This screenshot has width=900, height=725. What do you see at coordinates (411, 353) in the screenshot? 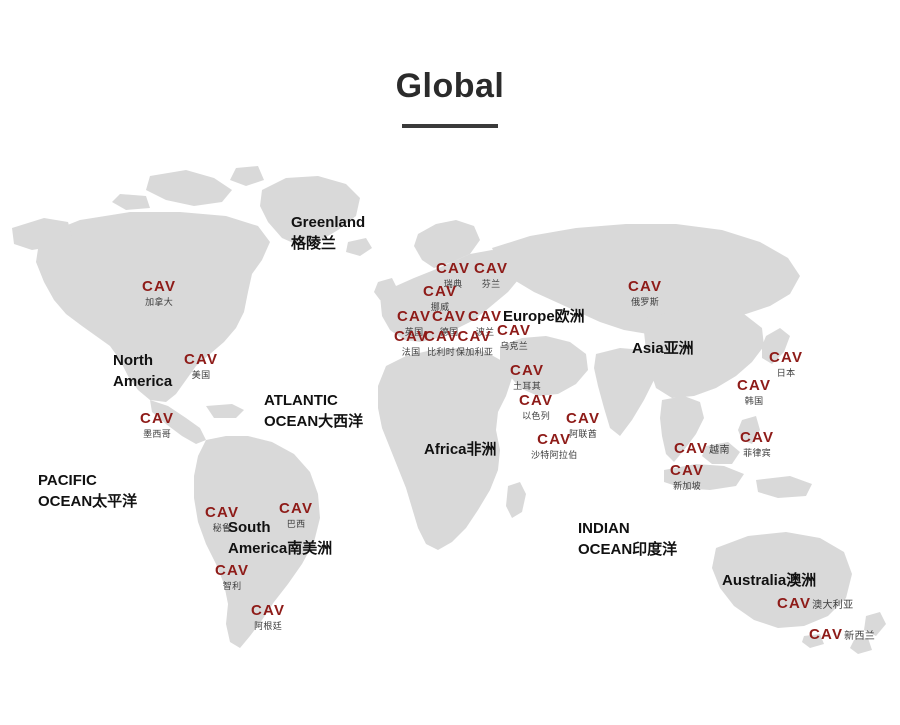
I see `cav-marker-country-name: 法国` at bounding box center [411, 353].